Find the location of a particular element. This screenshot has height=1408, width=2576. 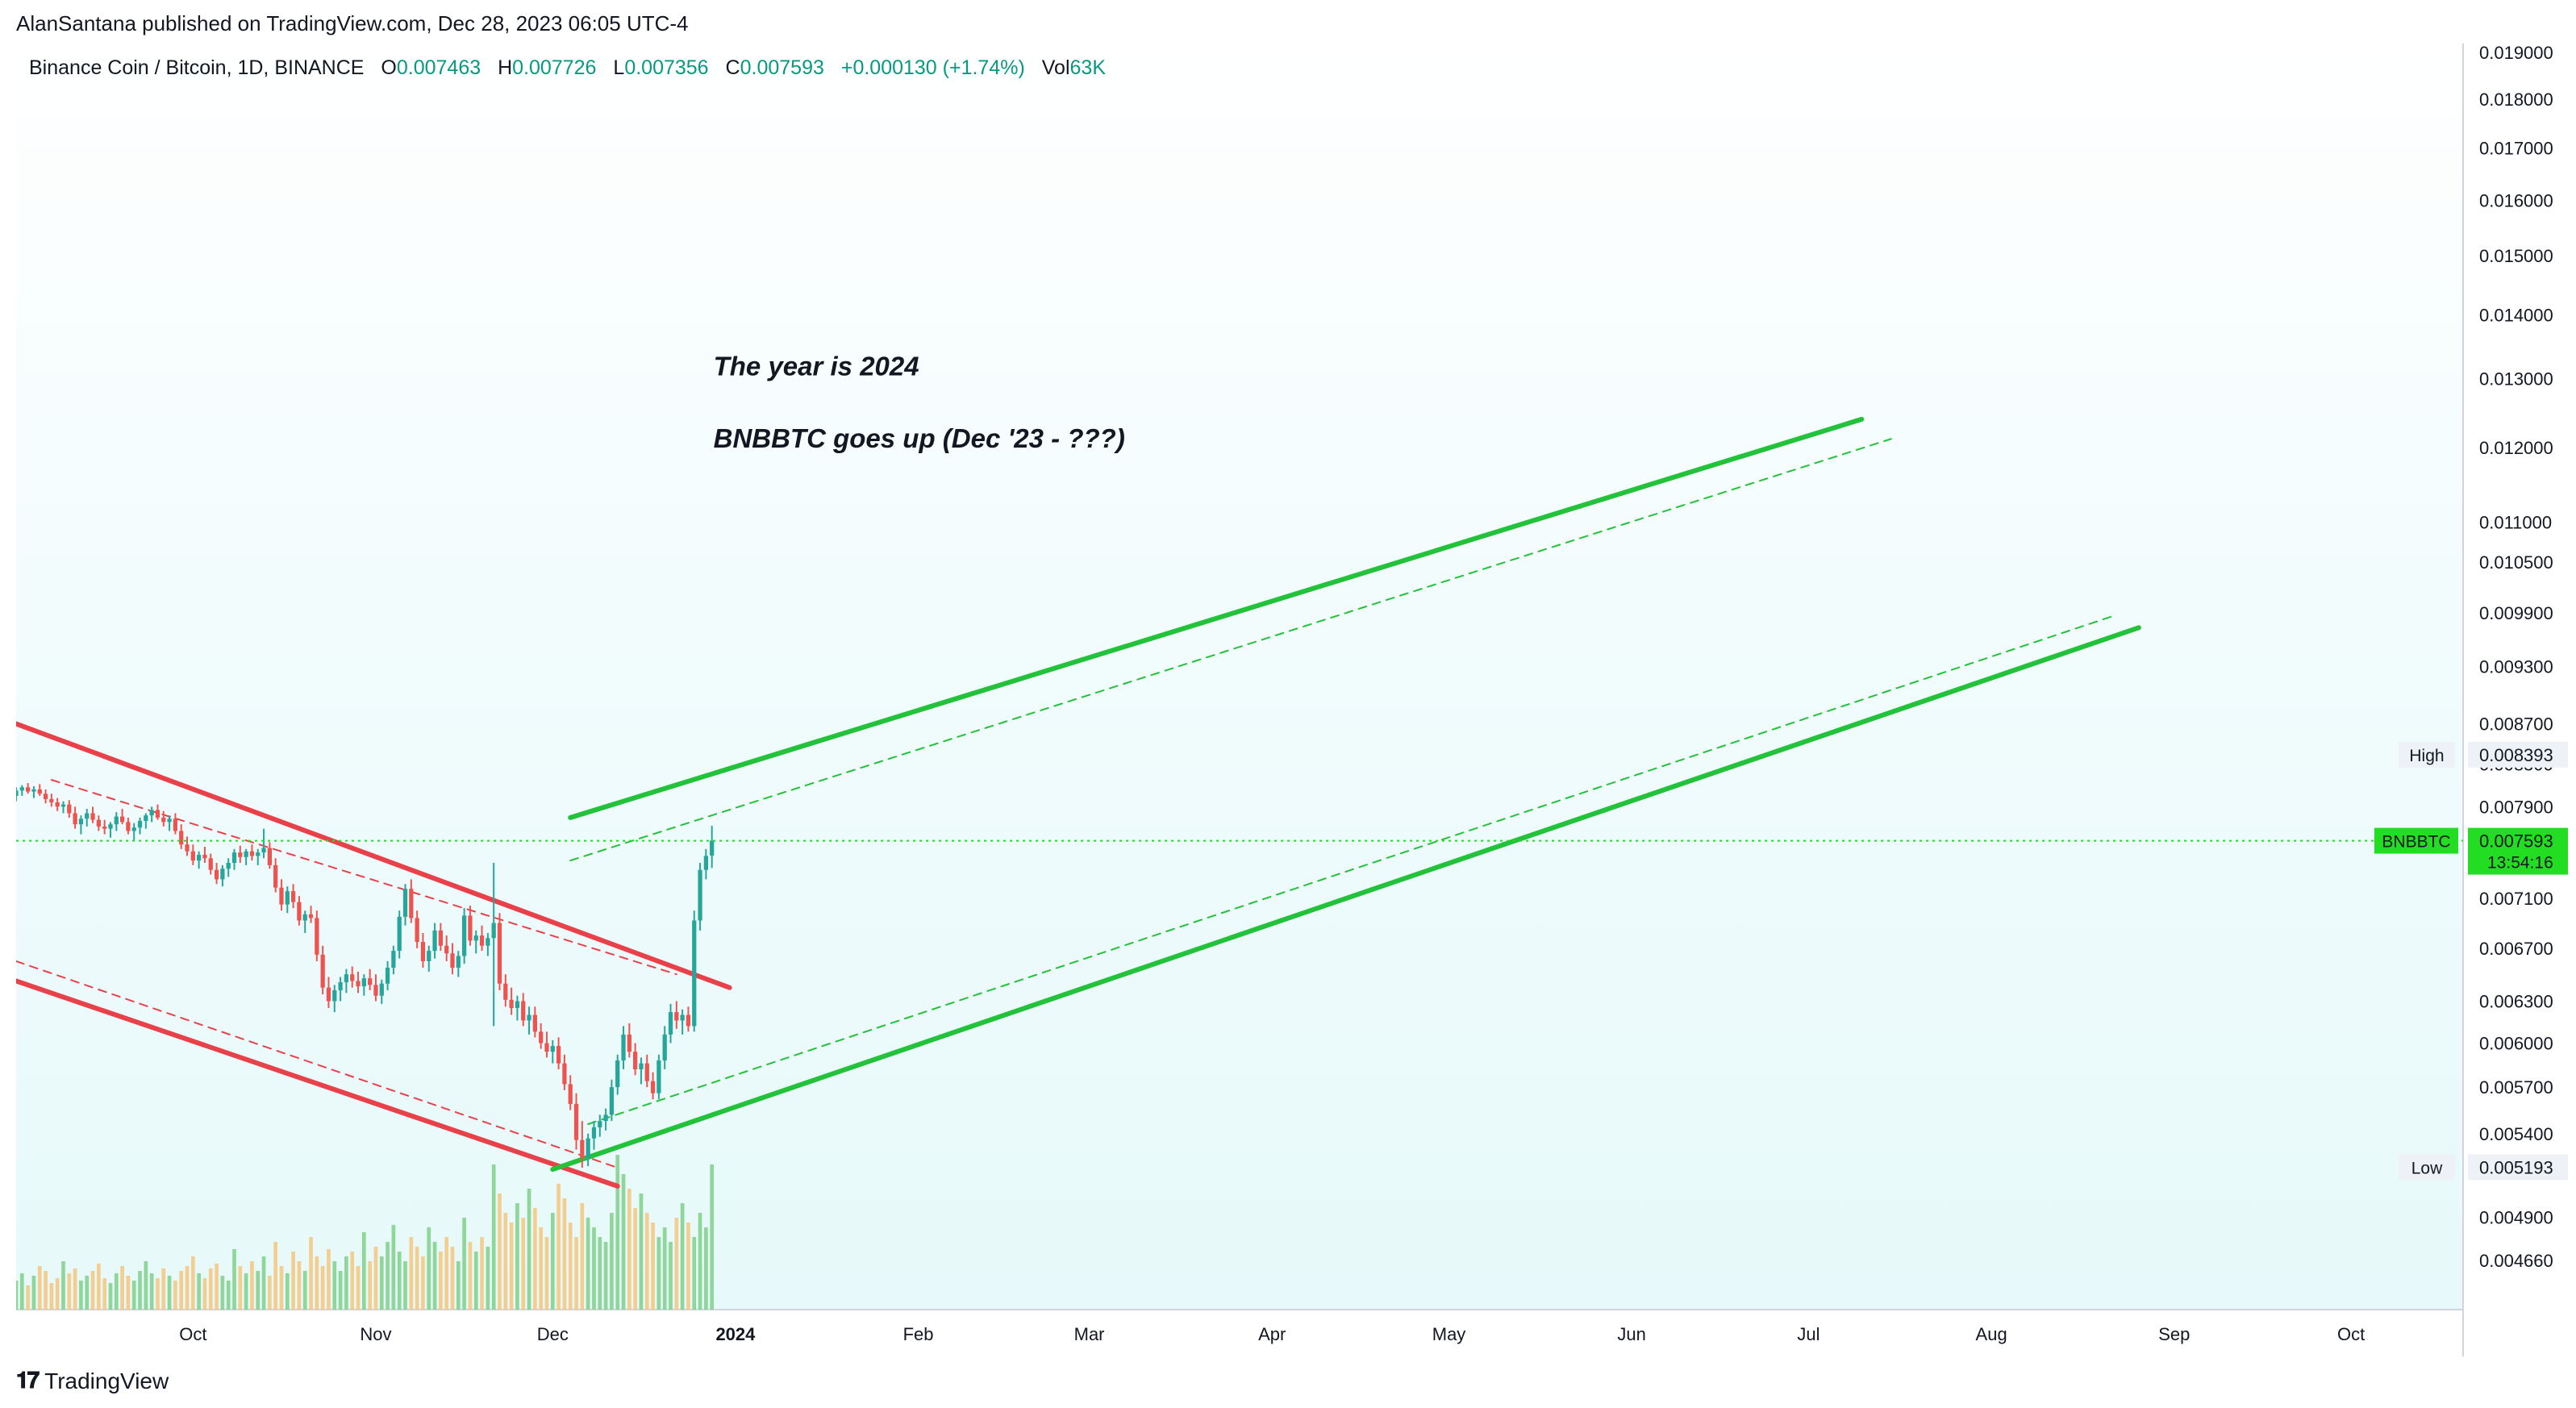

red-channel-lower-inner-line is located at coordinates (317, 1064).